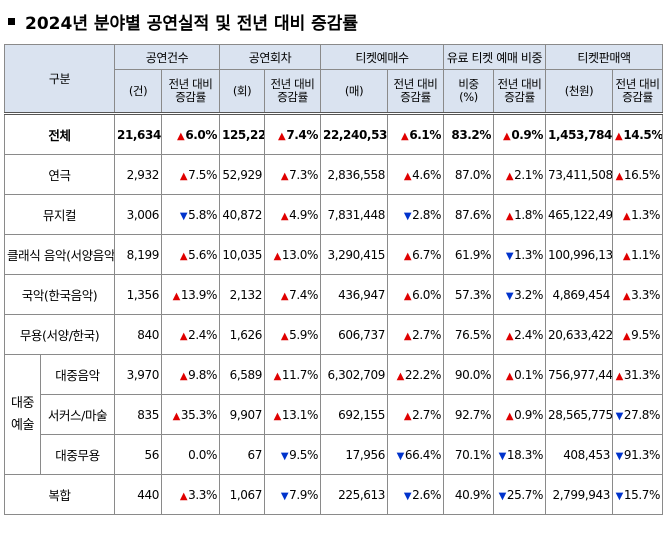  What do you see at coordinates (469, 374) in the screenshot?
I see `value-cell: 90.0%` at bounding box center [469, 374].